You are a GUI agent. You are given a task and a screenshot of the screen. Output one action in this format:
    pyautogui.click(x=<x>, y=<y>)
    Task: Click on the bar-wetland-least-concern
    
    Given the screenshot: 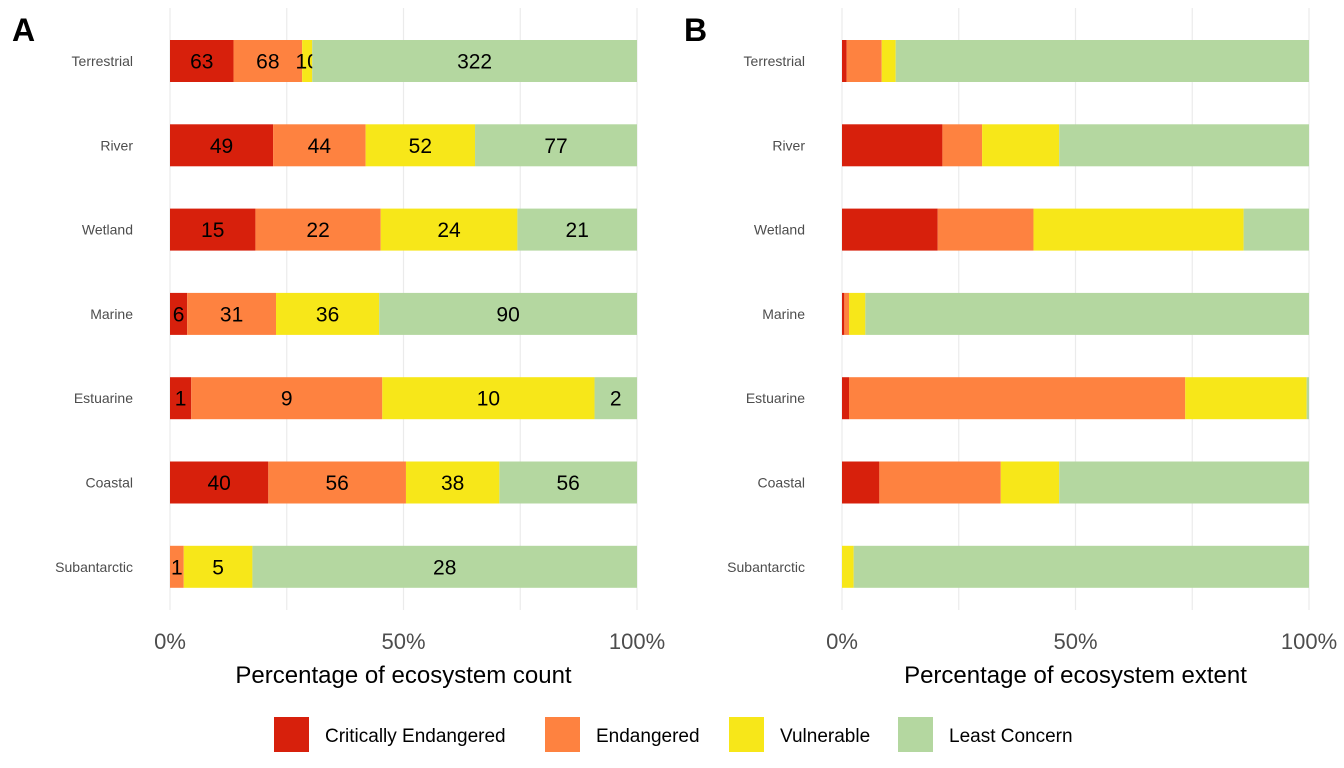 What is the action you would take?
    pyautogui.click(x=577, y=229)
    